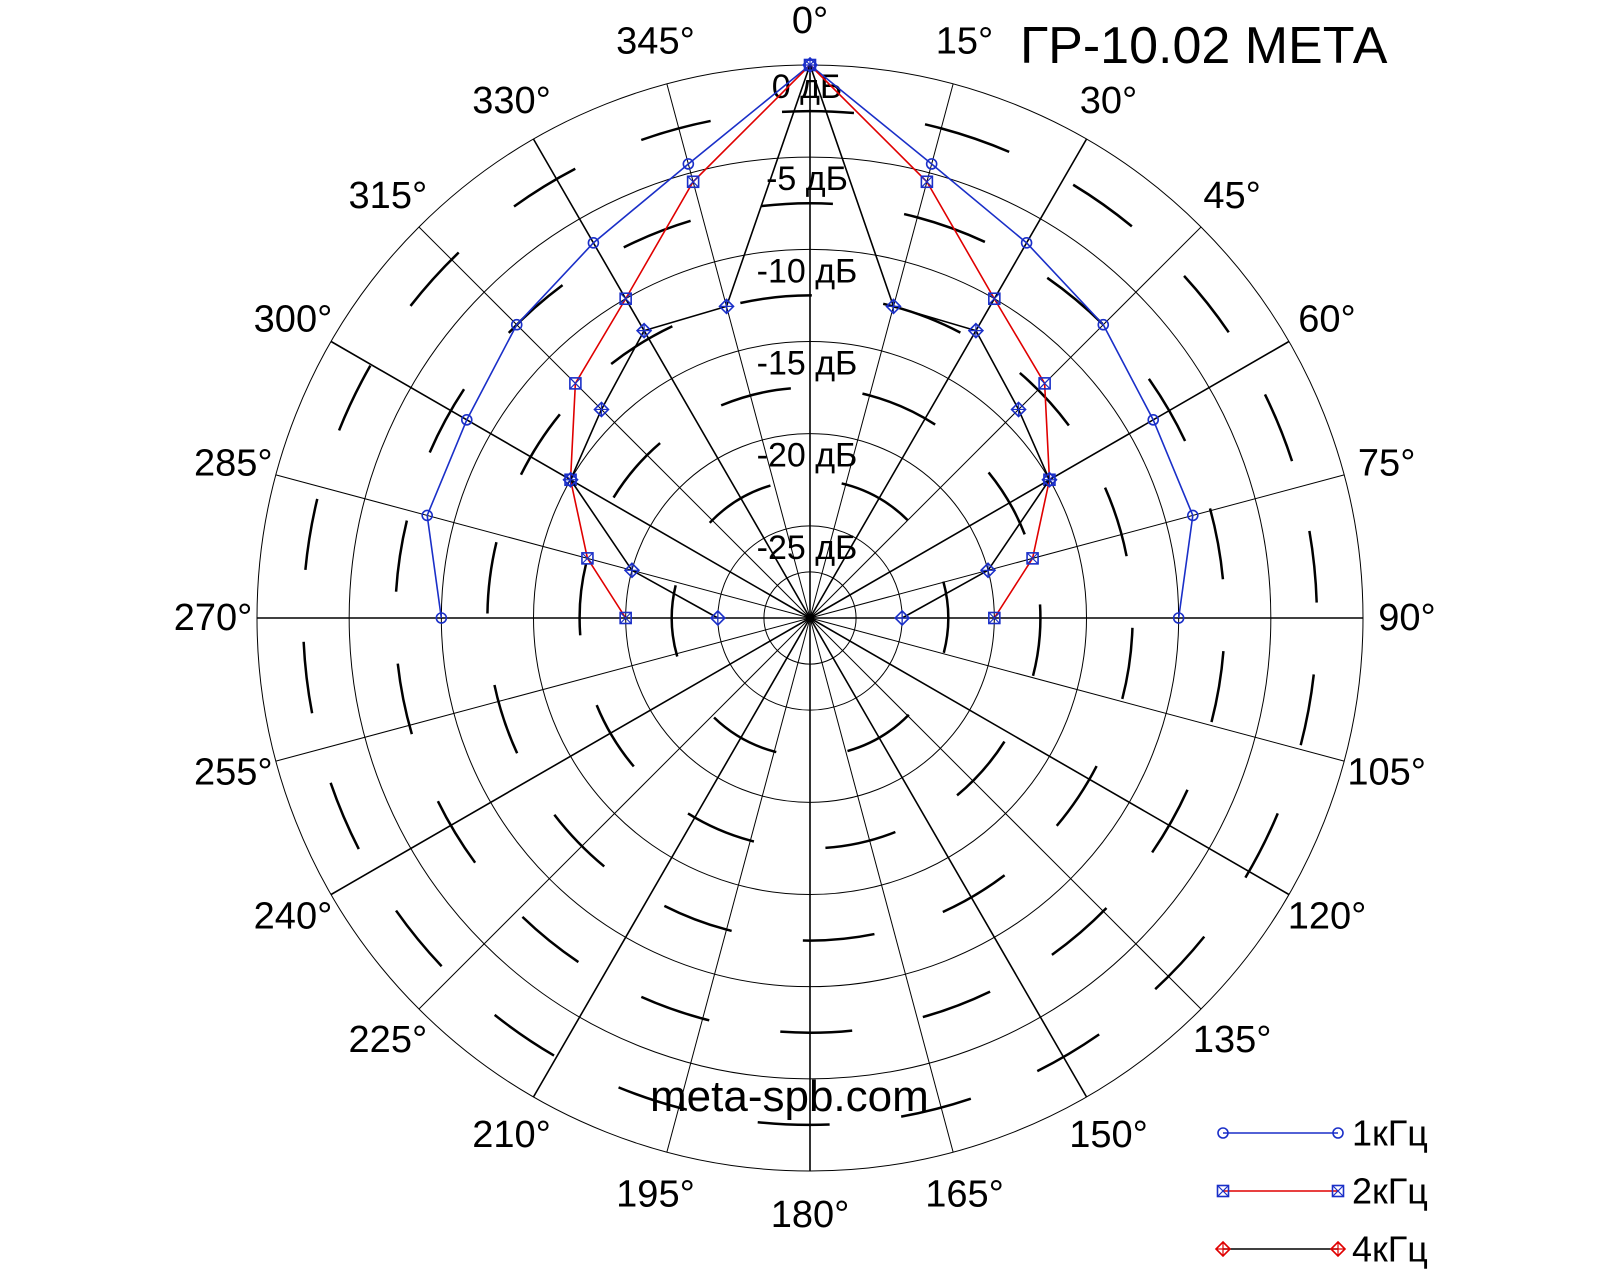 The height and width of the screenshot is (1280, 1600). Describe the element at coordinates (388, 196) in the screenshot. I see `angle-label: 315°` at that location.